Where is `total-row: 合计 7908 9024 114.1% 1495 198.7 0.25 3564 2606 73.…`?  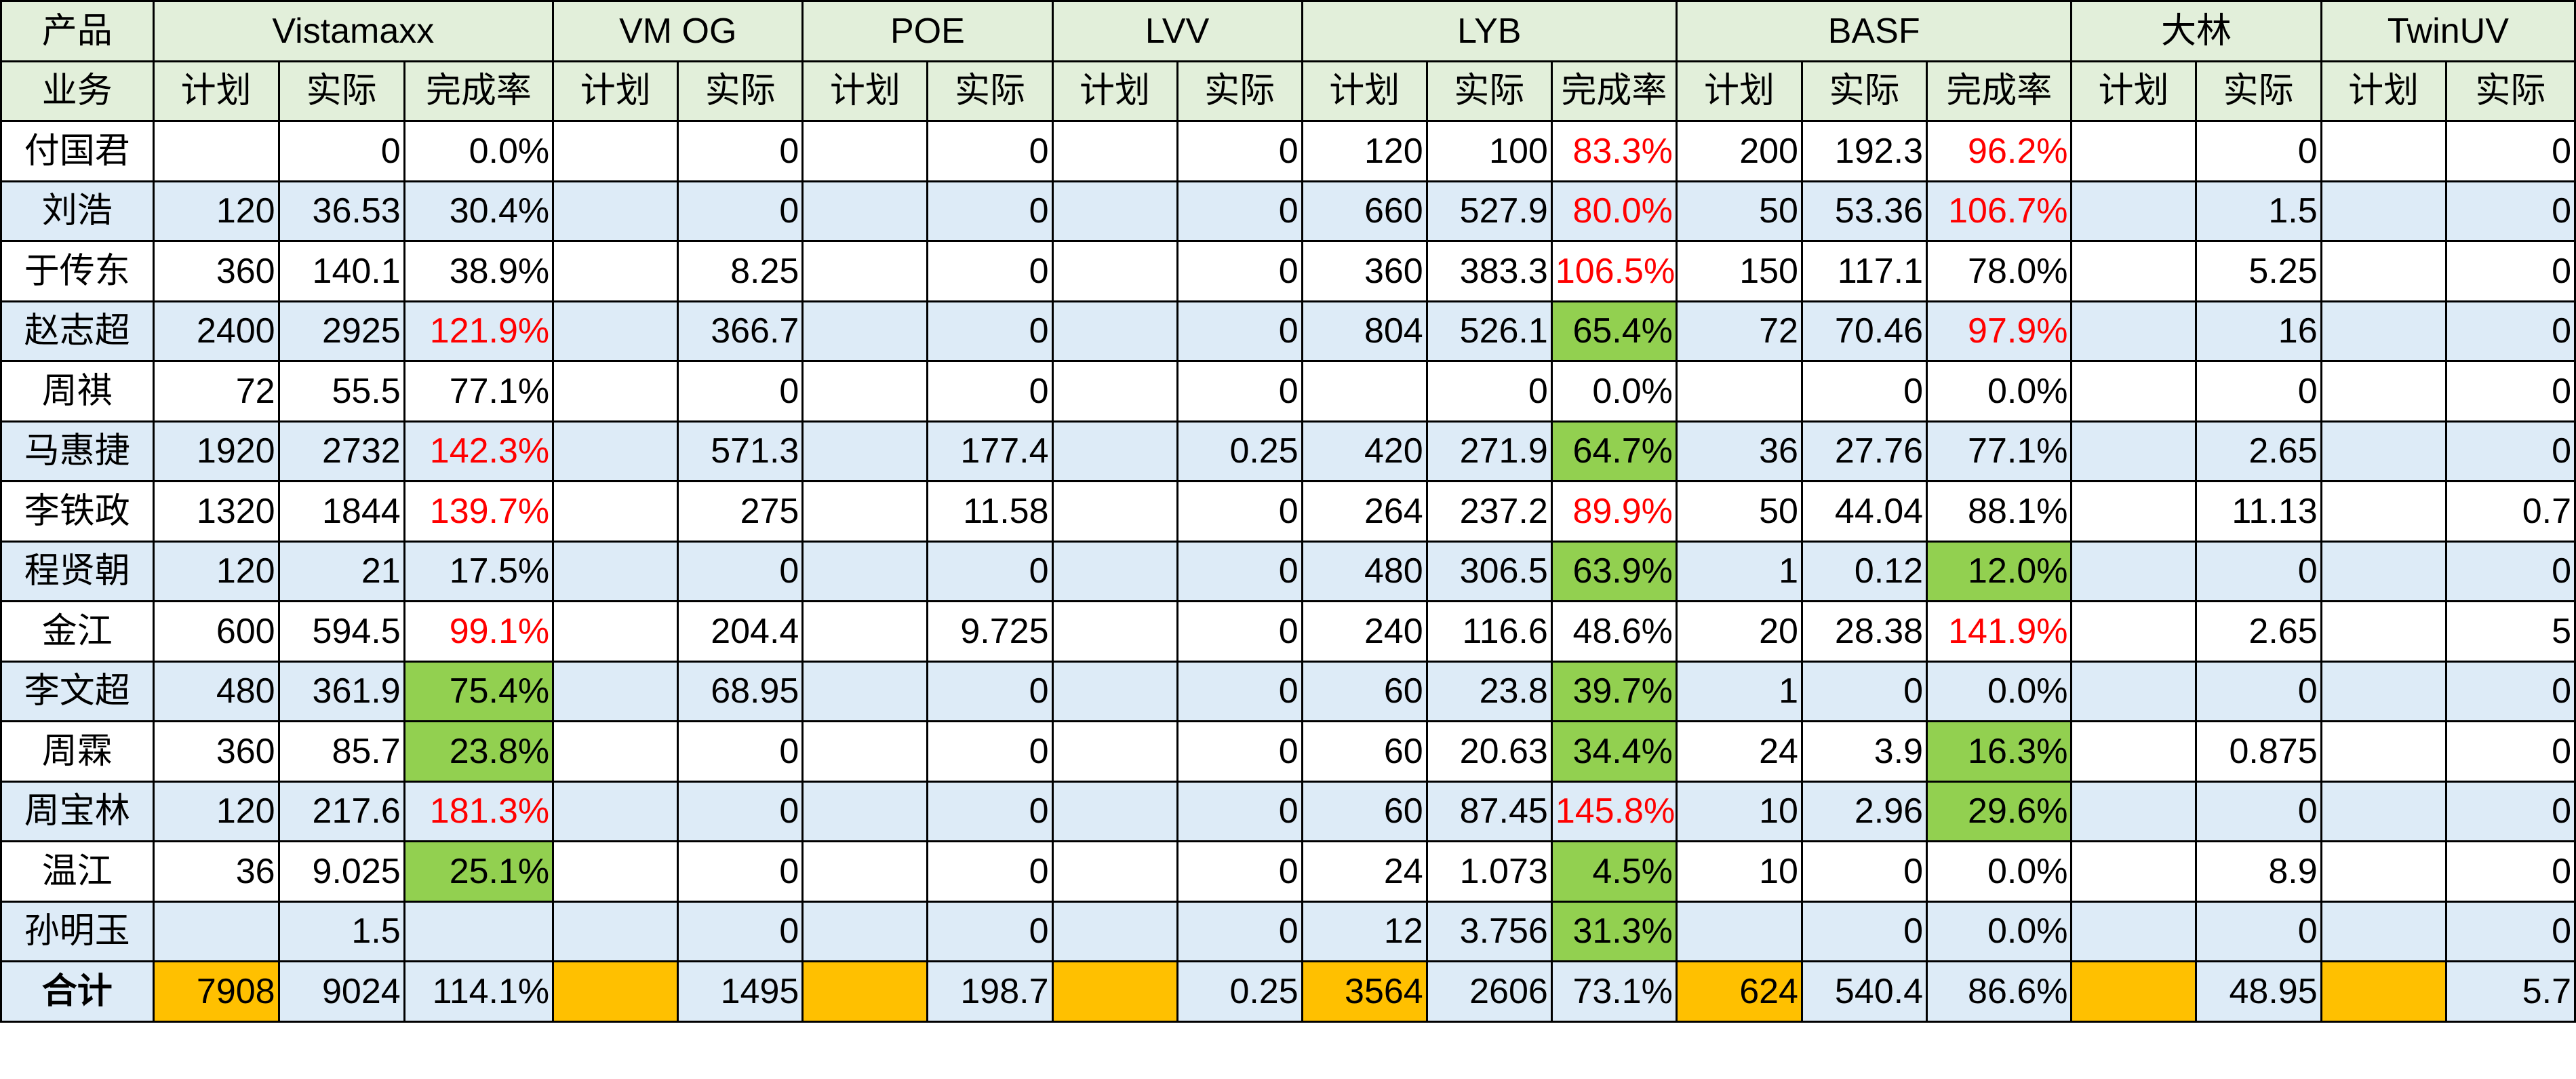 total-row: 合计 7908 9024 114.1% 1495 198.7 0.25 3564 2606 73.… is located at coordinates (1288, 991).